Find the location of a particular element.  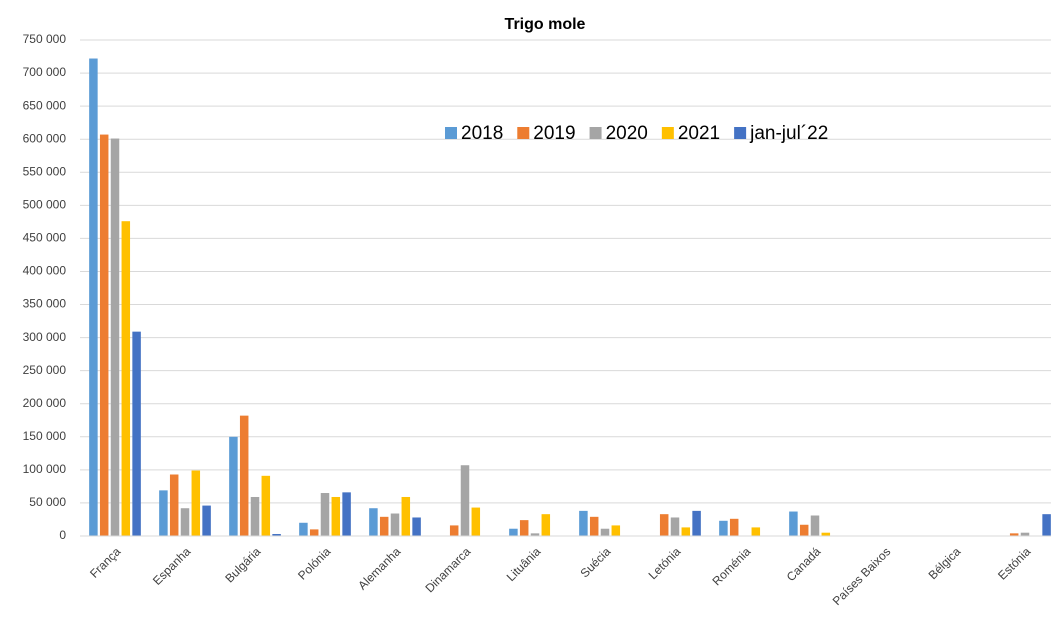

y-tick-label: 650 000 is located at coordinates (45, 105).